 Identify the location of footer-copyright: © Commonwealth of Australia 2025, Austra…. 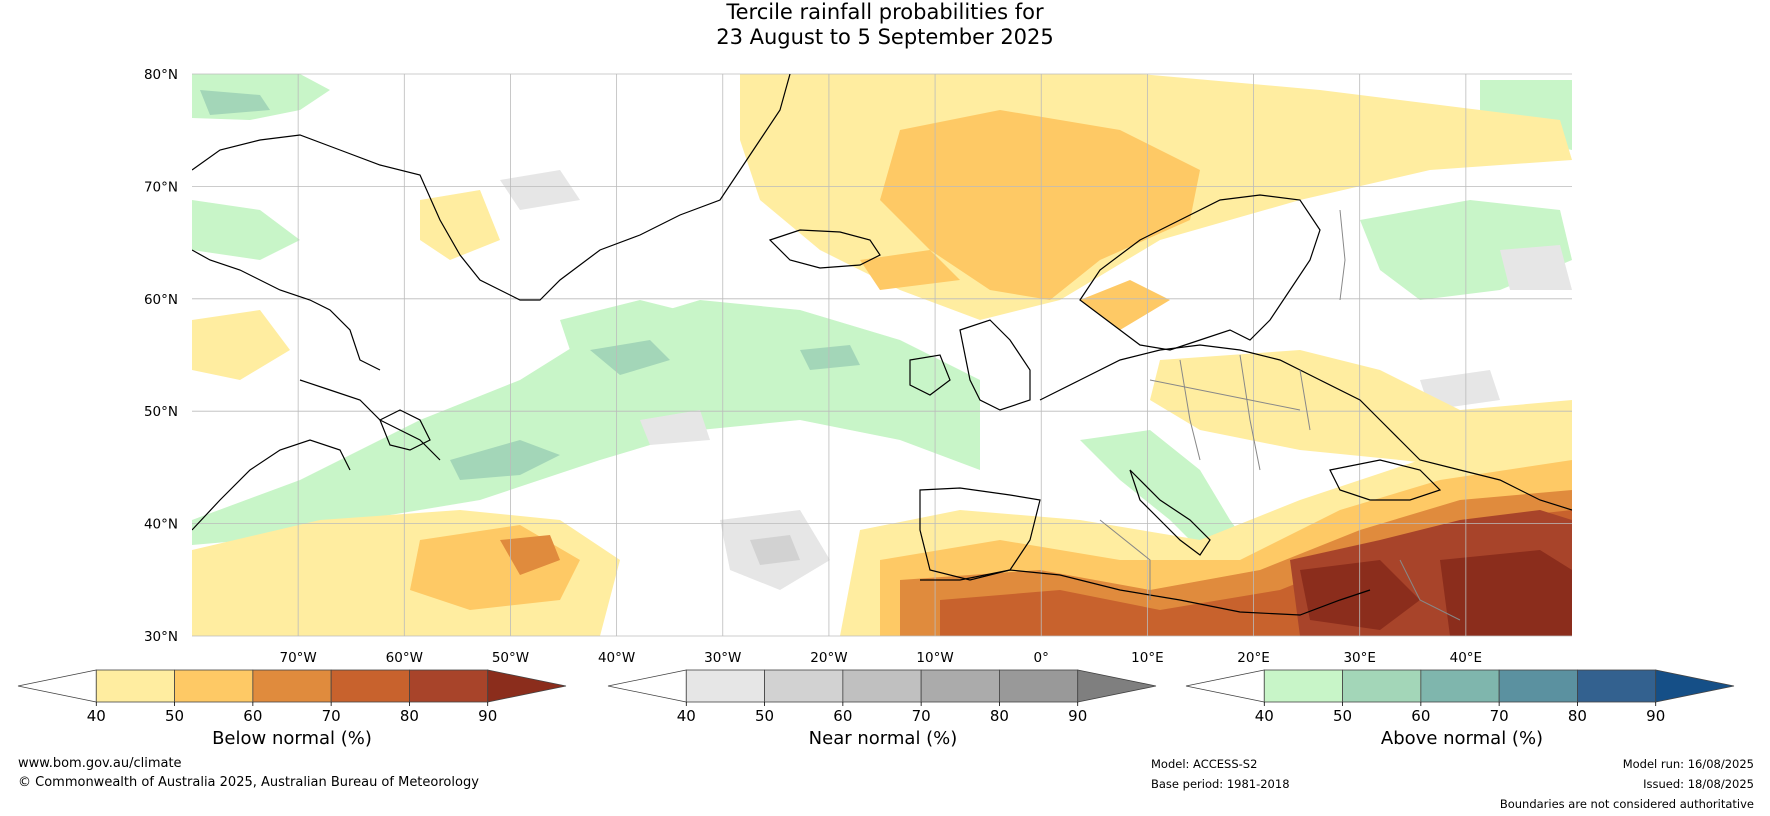
(248, 782).